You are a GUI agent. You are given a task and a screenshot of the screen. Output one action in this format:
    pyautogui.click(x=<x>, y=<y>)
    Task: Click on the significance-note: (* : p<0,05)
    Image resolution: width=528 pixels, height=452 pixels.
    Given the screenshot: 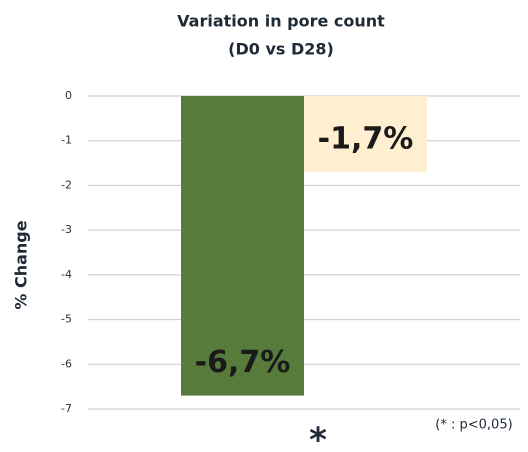 What is the action you would take?
    pyautogui.click(x=473, y=425)
    